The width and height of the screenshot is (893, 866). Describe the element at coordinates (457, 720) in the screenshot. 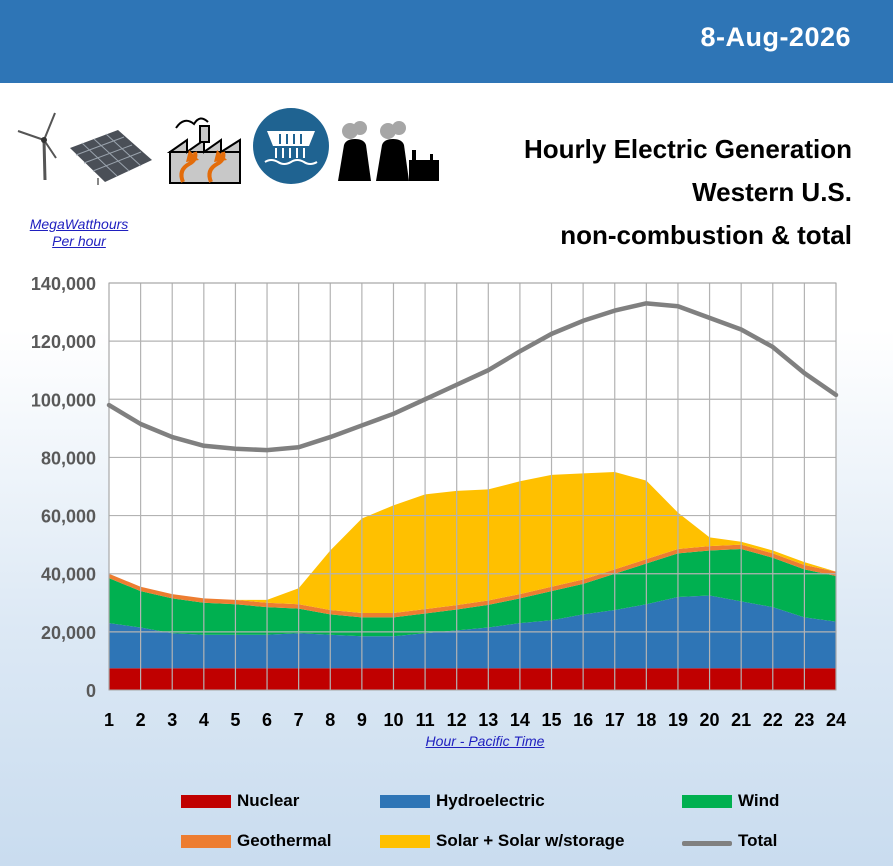

I see `x-tick-label: 12` at that location.